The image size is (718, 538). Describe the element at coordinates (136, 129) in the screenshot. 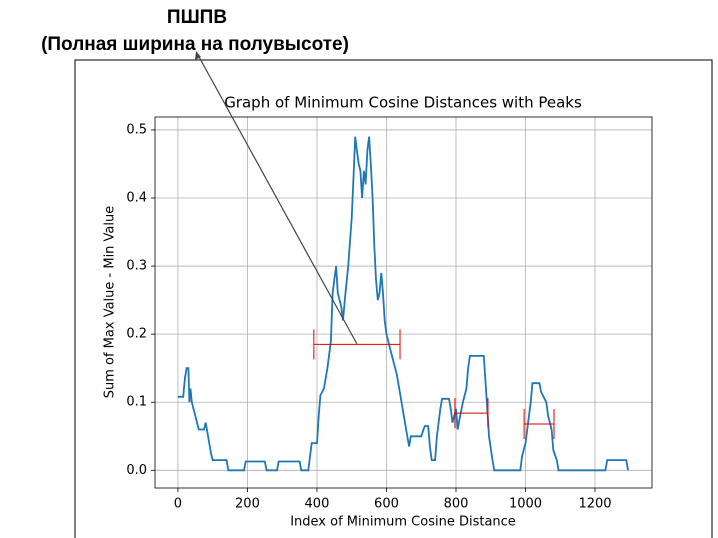

I see `y-tick-label: 0.5` at that location.